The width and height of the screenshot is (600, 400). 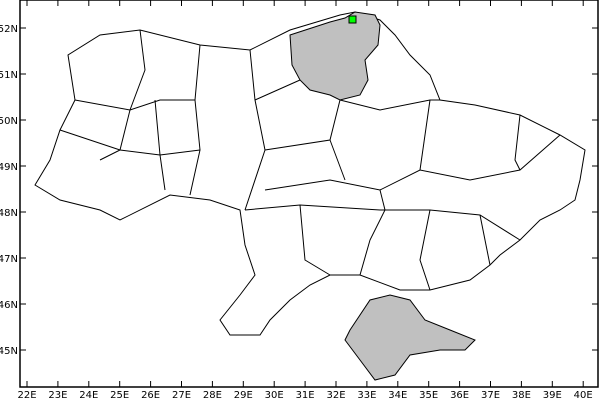 What do you see at coordinates (9, 167) in the screenshot?
I see `lat-tick-label: 49N` at bounding box center [9, 167].